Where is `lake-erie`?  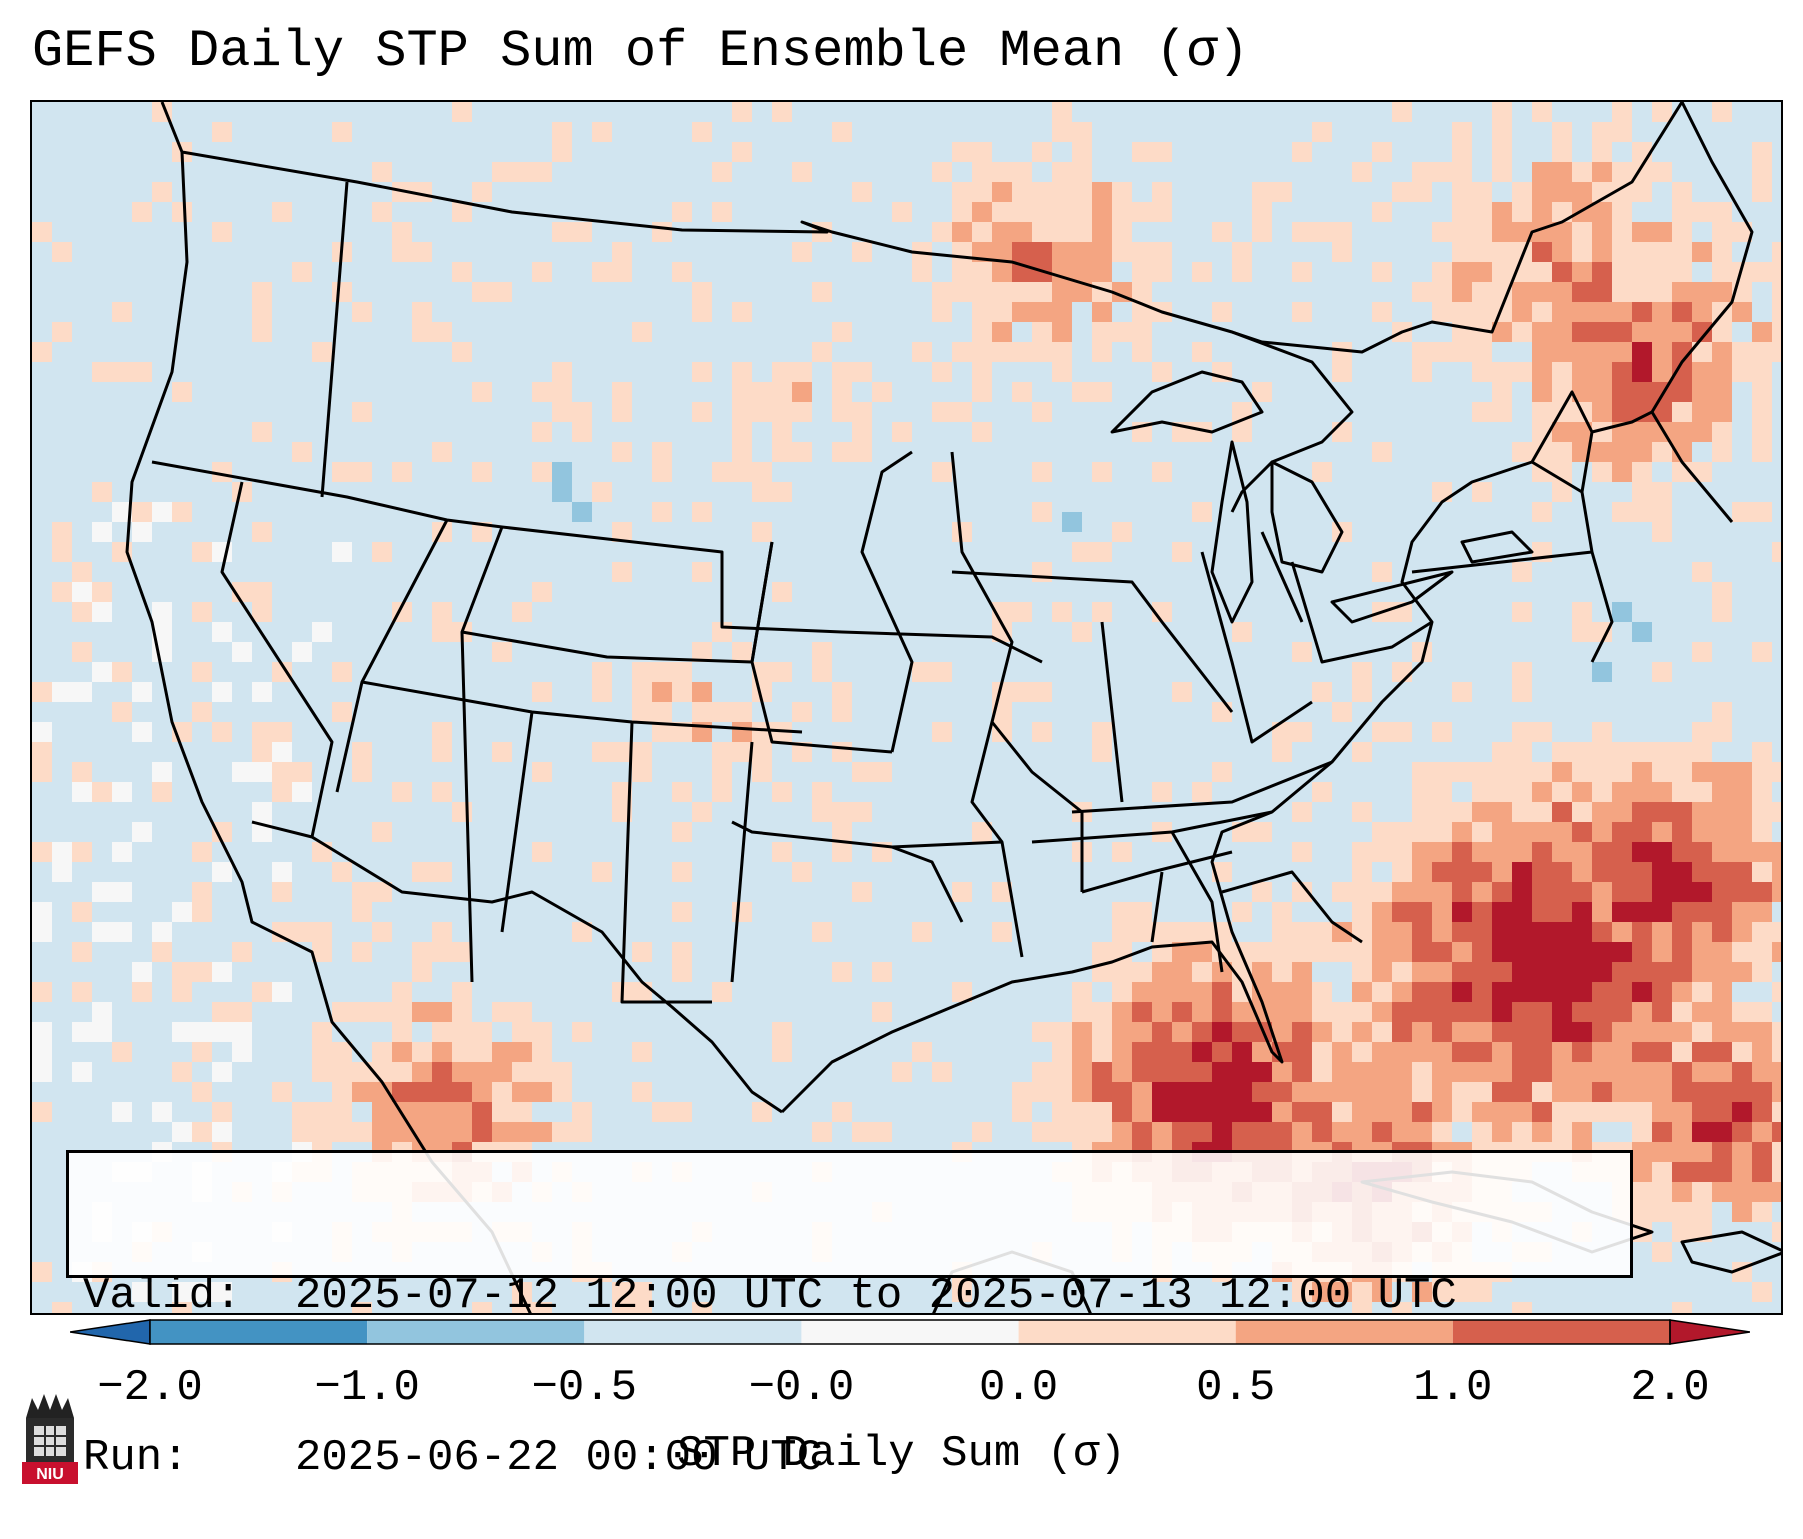
lake-erie is located at coordinates (1392, 597).